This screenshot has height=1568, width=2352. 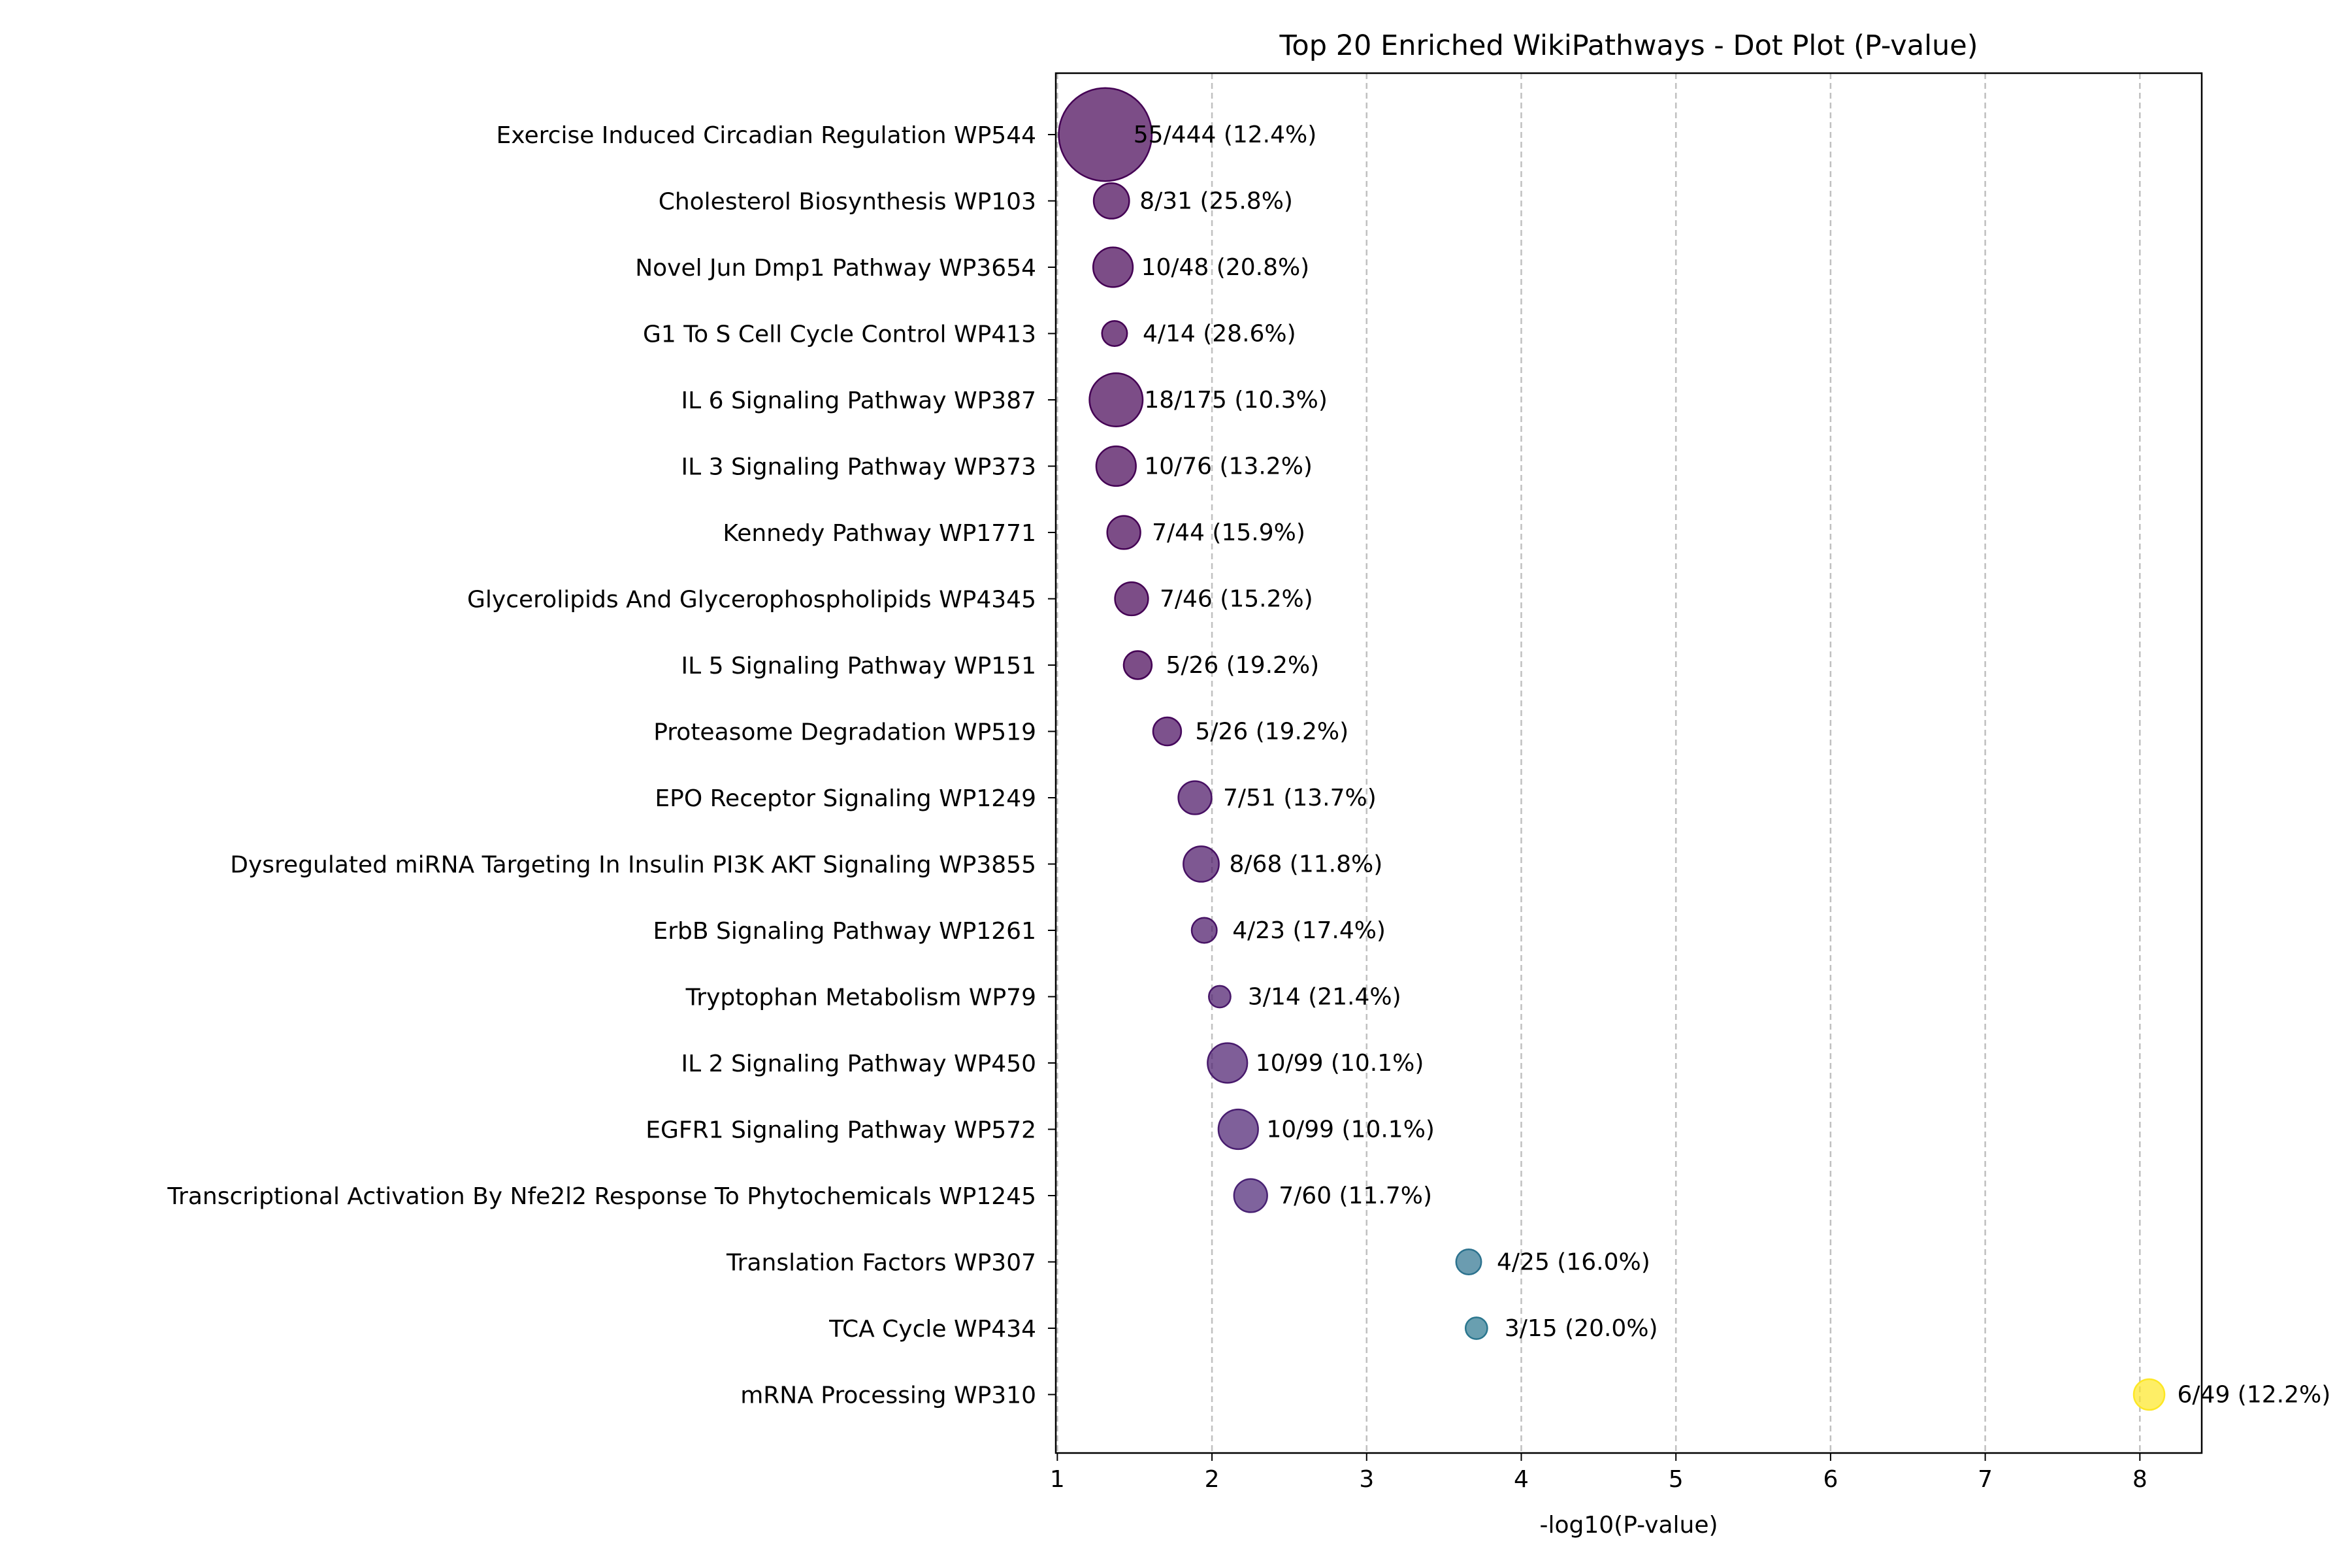 I want to click on x-tick-label: 5, so click(x=1676, y=1479).